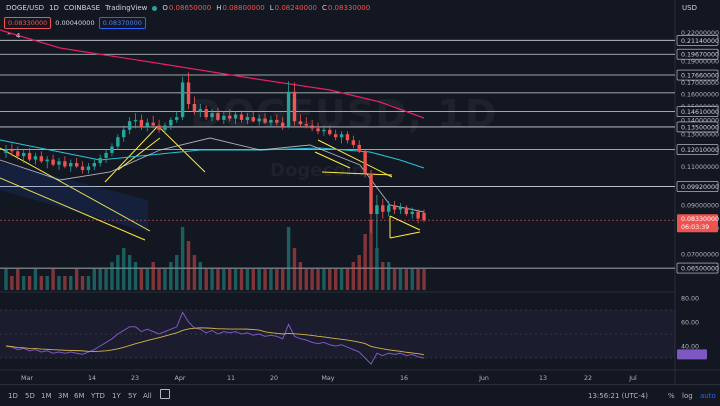 This screenshot has height=406, width=720. I want to click on timeframe-all-button: All, so click(147, 396).